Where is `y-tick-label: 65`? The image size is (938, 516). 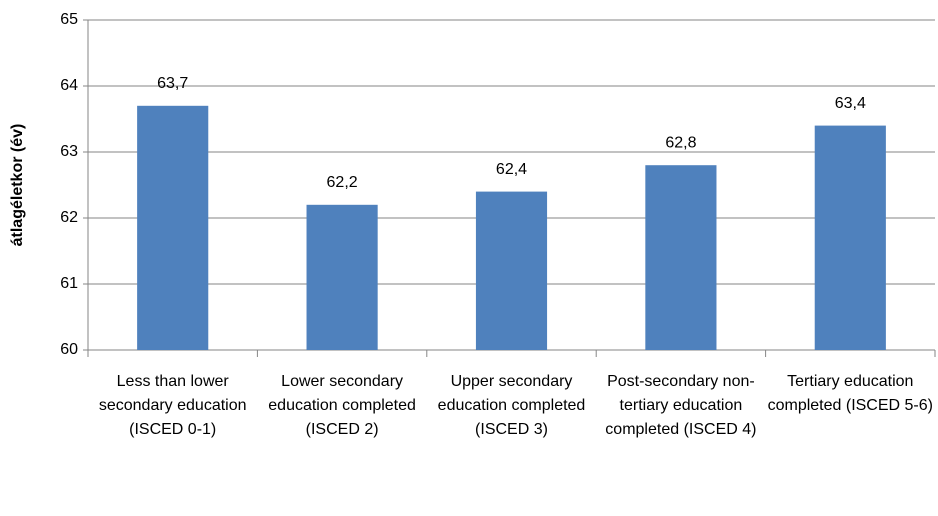 y-tick-label: 65 is located at coordinates (69, 19).